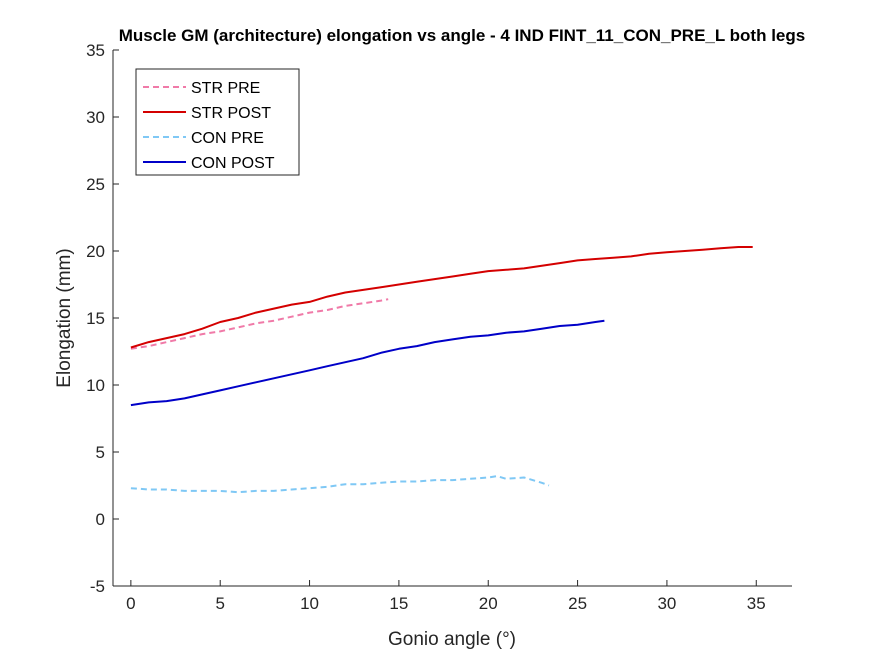 This screenshot has width=875, height=656. Describe the element at coordinates (64, 317) in the screenshot. I see `y-axis-label: Elongation (mm)` at that location.